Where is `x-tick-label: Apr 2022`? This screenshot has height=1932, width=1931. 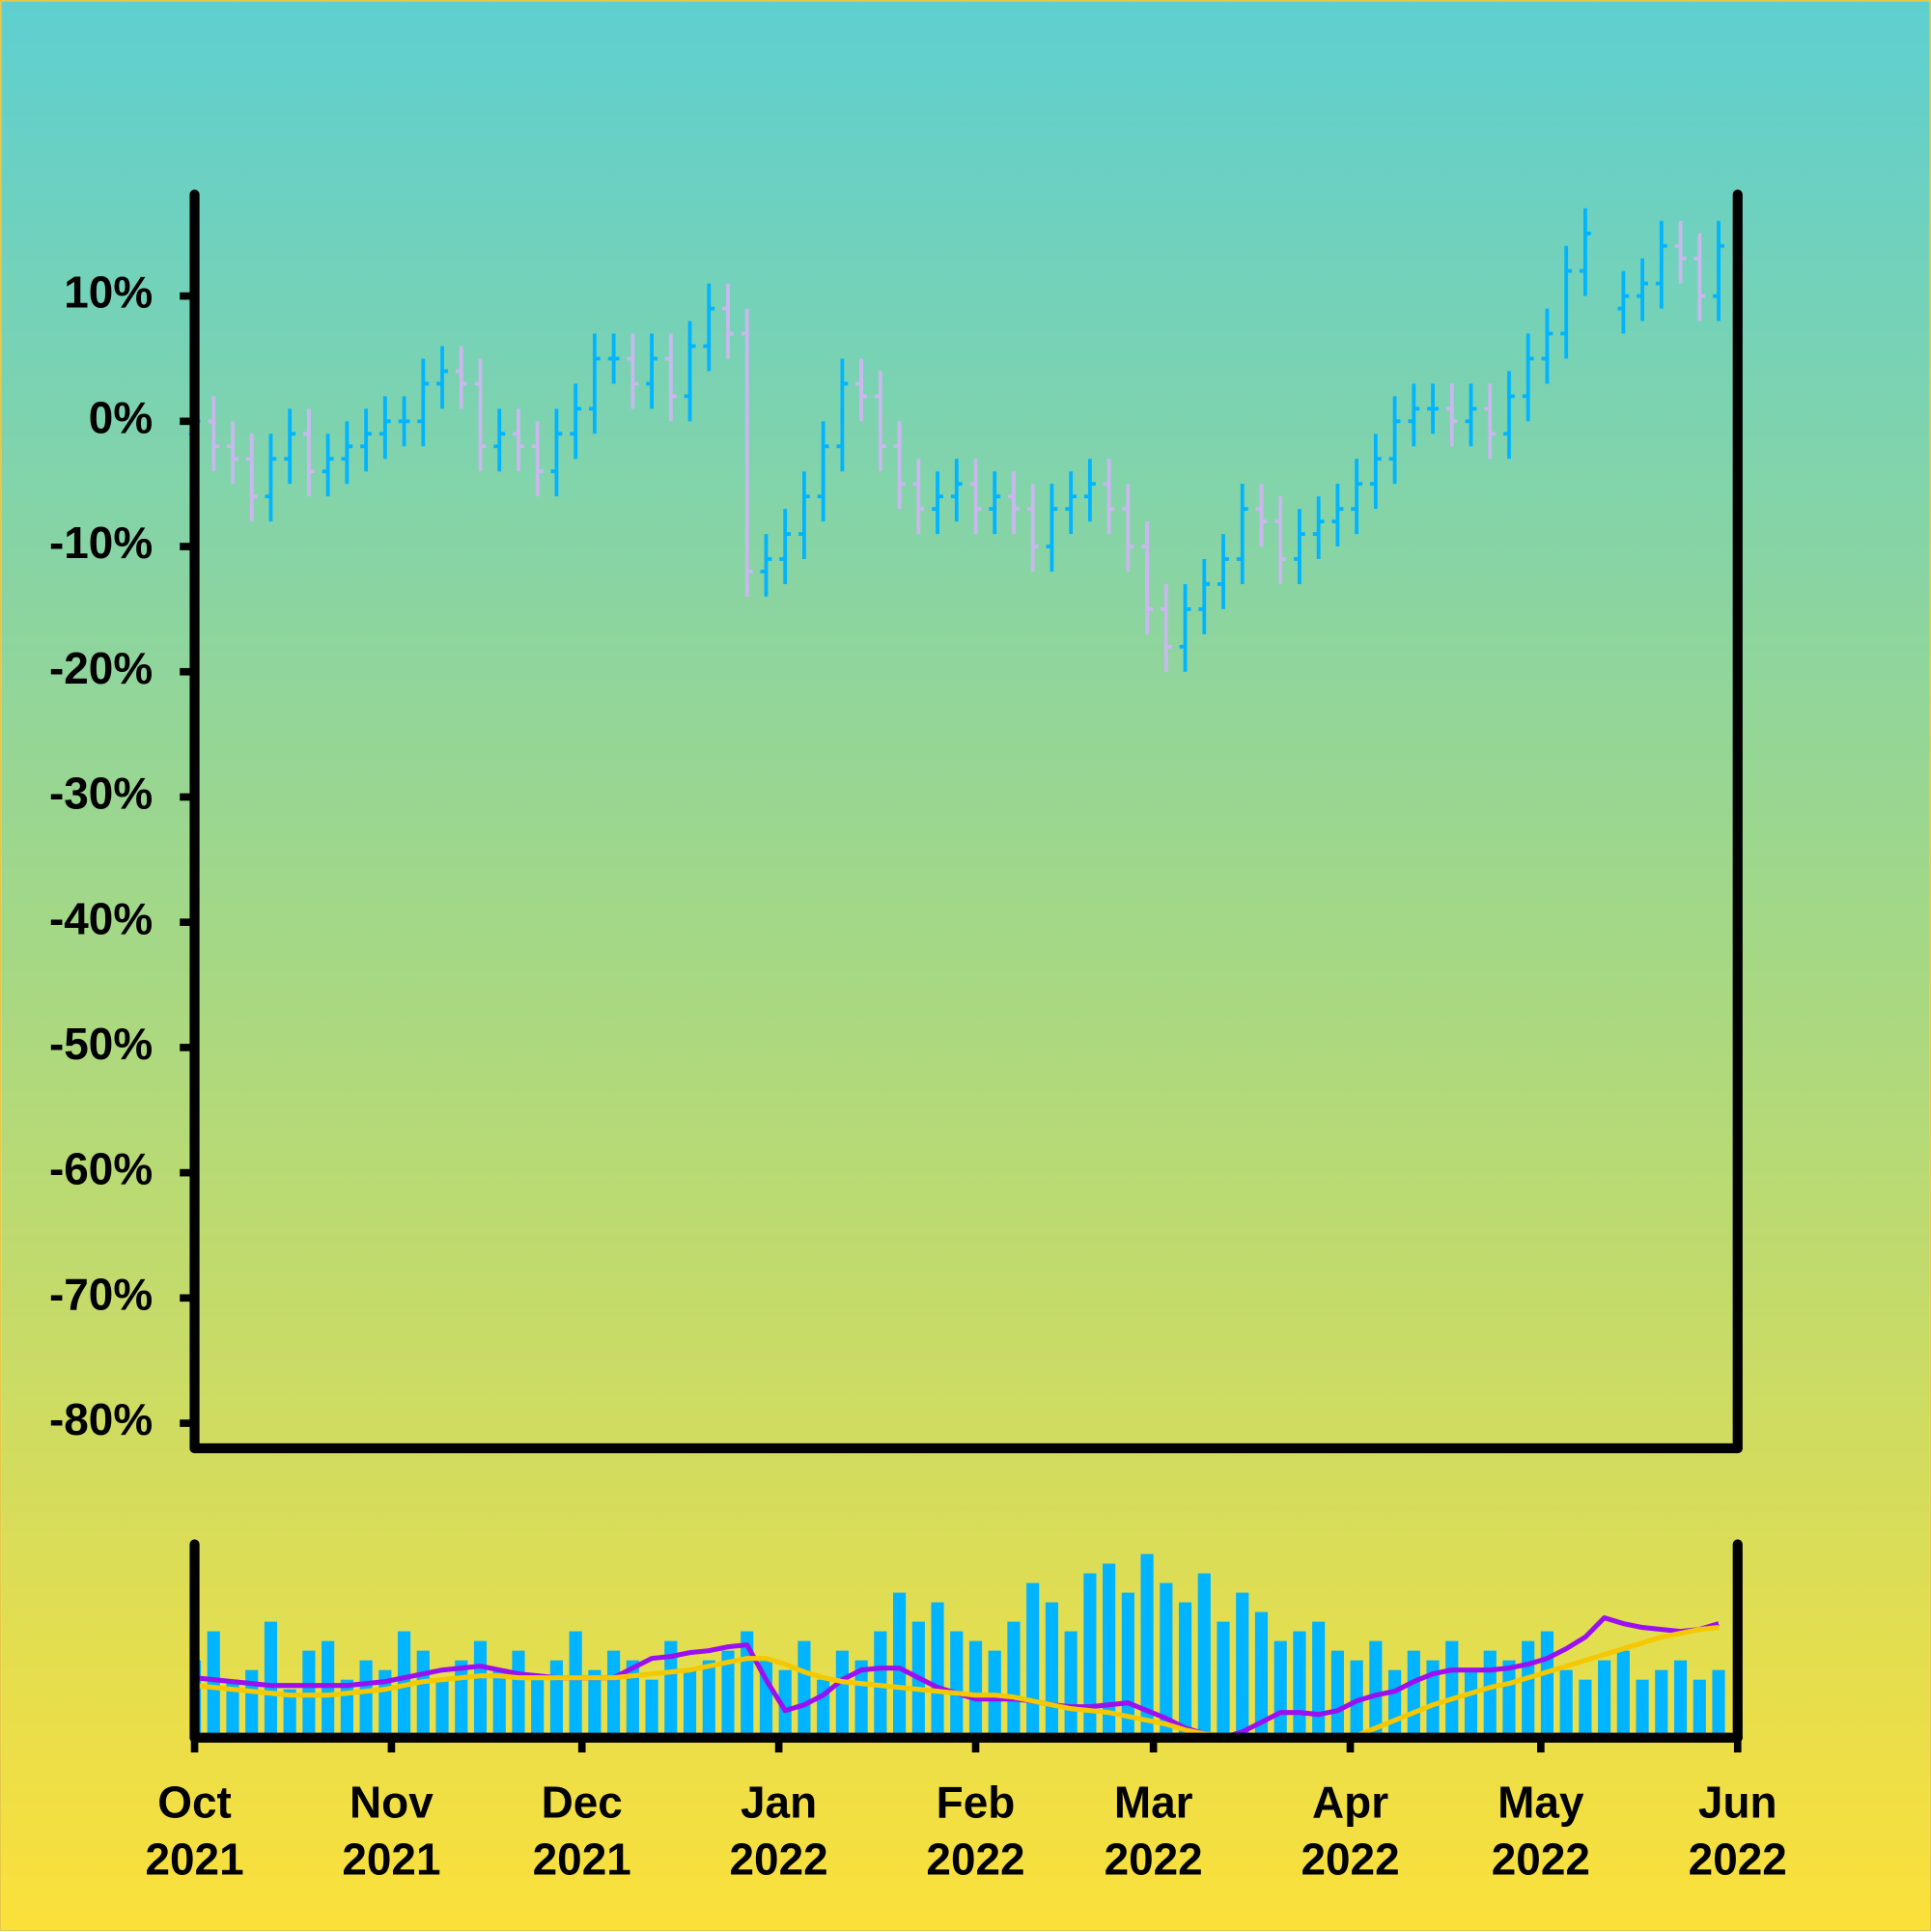 x-tick-label: Apr 2022 is located at coordinates (1350, 1831).